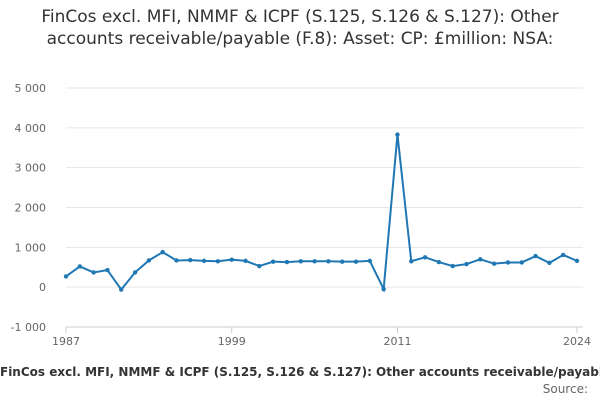 The image size is (600, 400). Describe the element at coordinates (31, 247) in the screenshot. I see `y-tick-label: 1 000` at that location.